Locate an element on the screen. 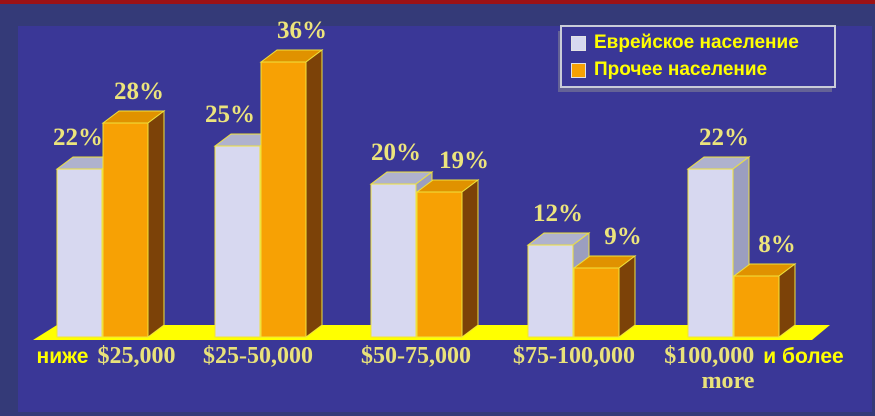  legend-swatch-other-icon is located at coordinates (578, 70).